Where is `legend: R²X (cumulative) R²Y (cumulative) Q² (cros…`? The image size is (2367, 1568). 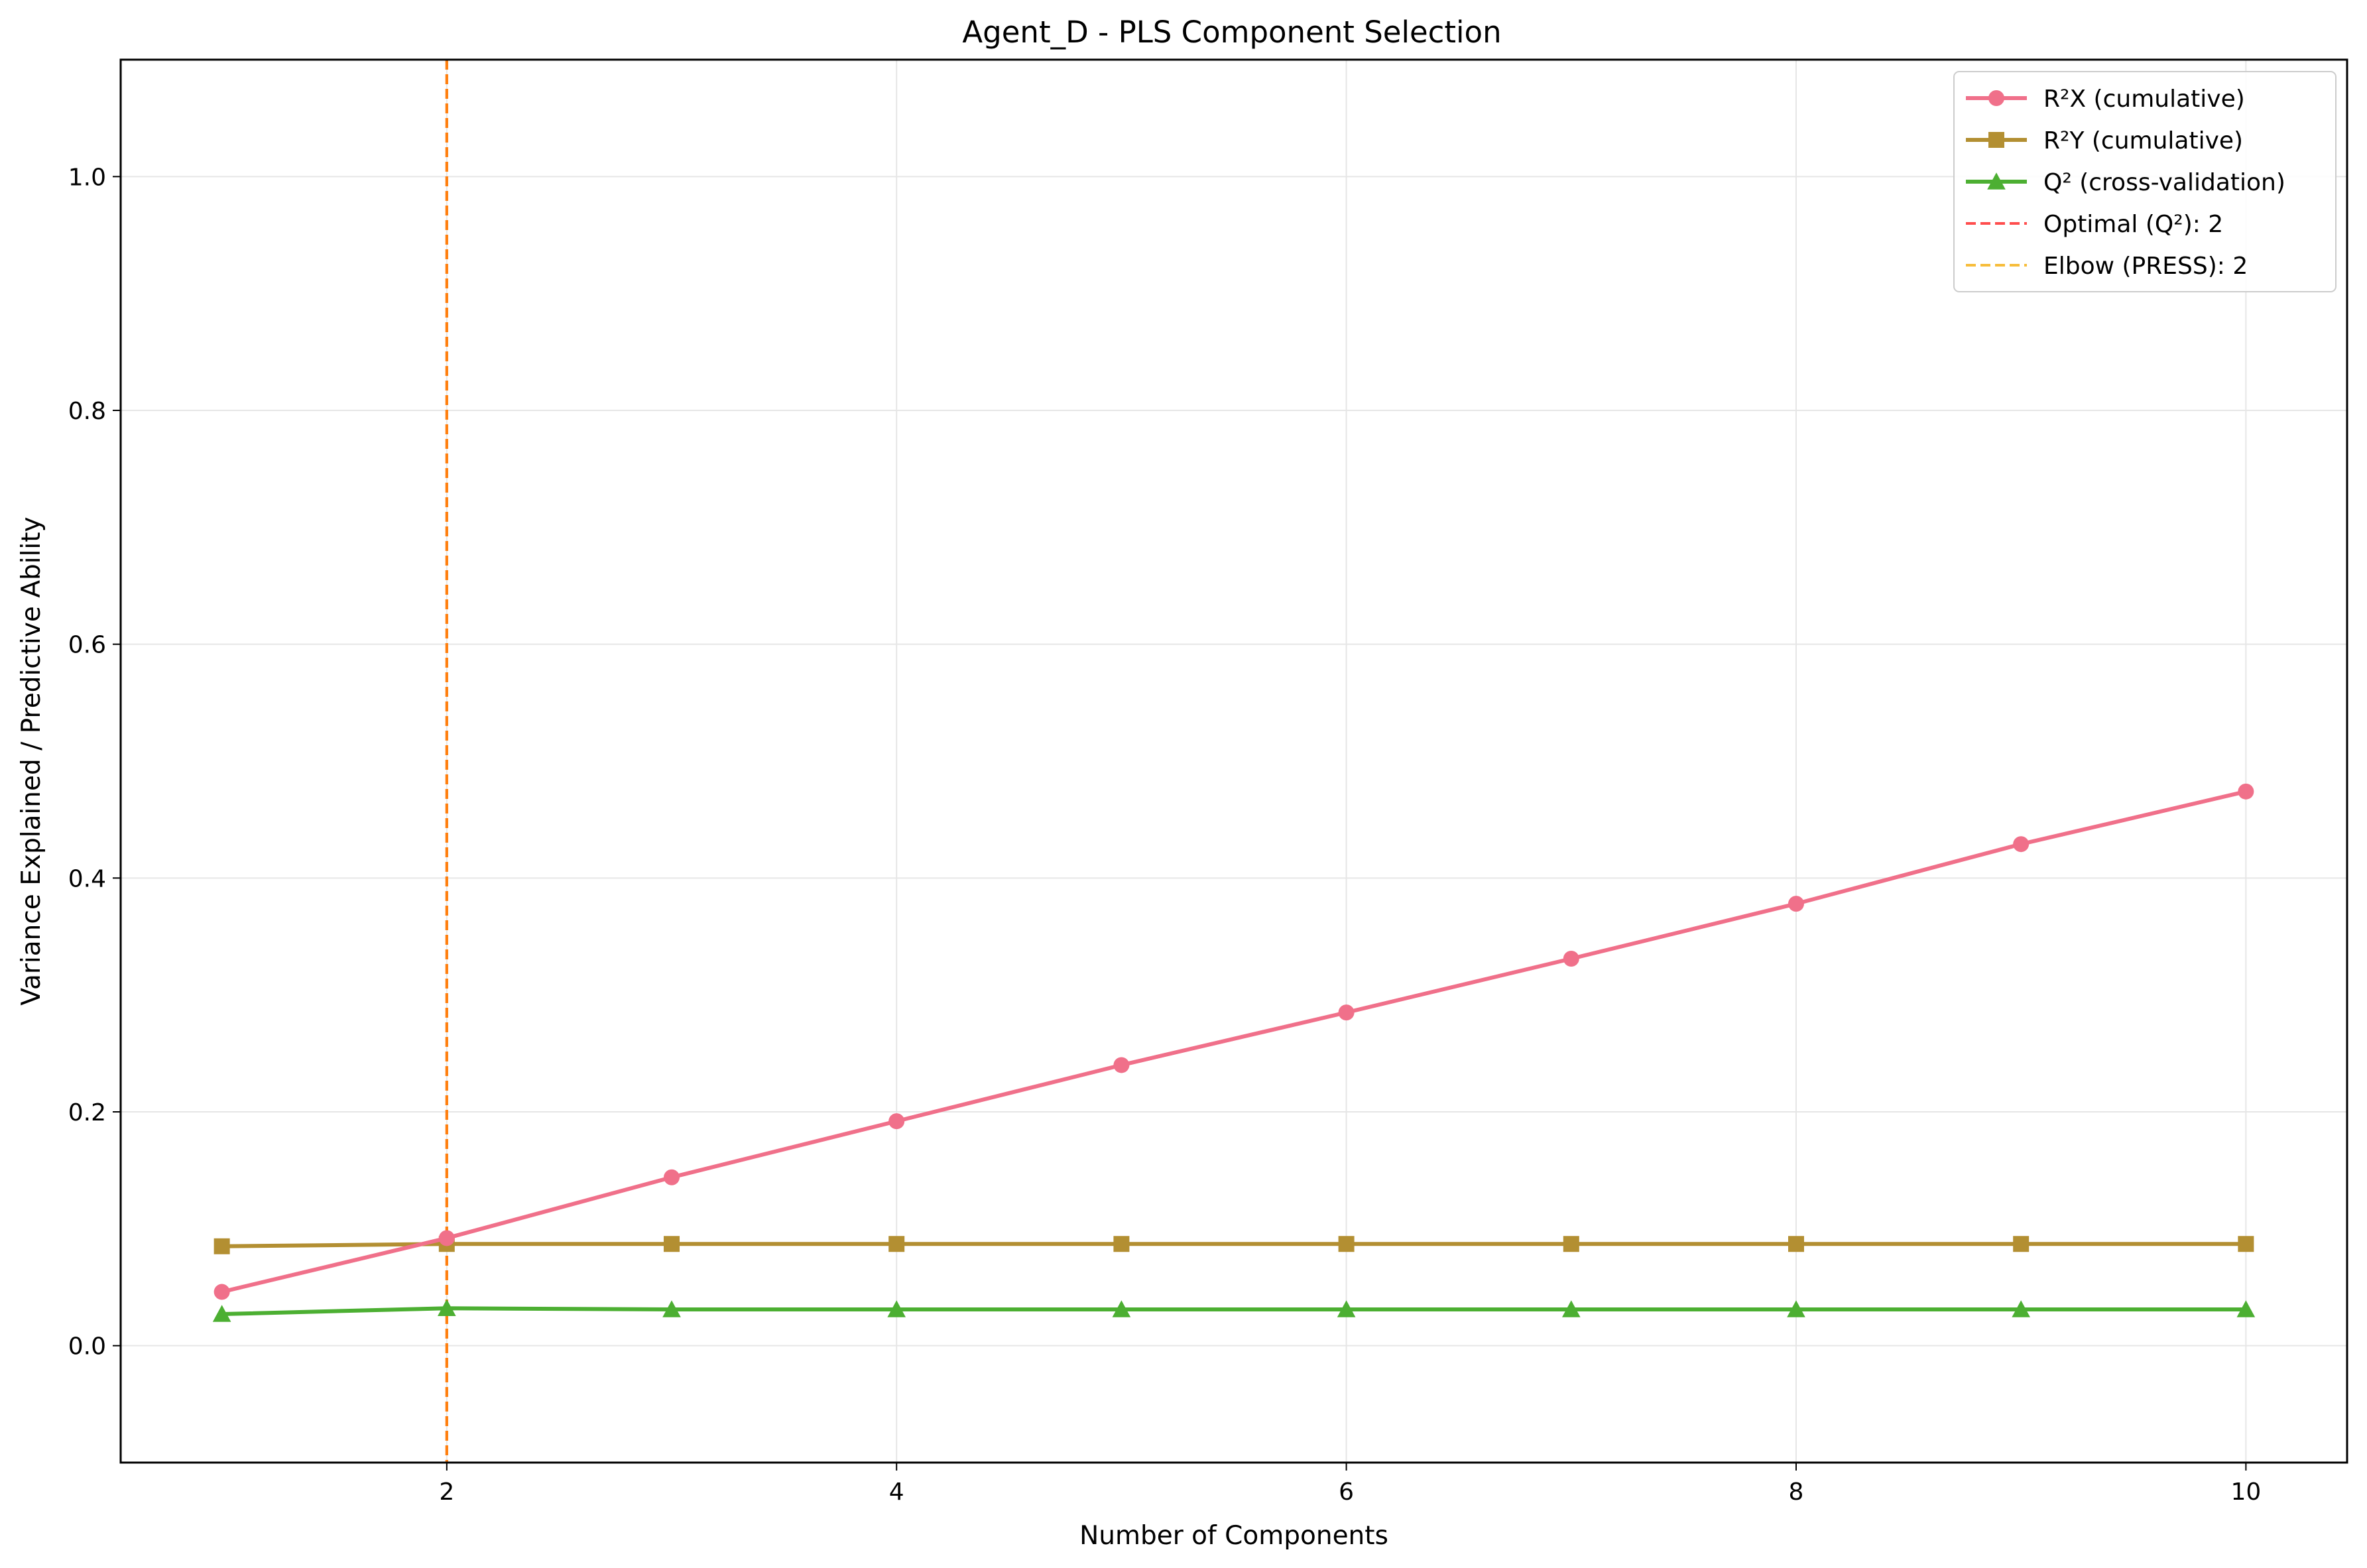
legend: R²X (cumulative) R²Y (cumulative) Q² (cros… is located at coordinates (2145, 181).